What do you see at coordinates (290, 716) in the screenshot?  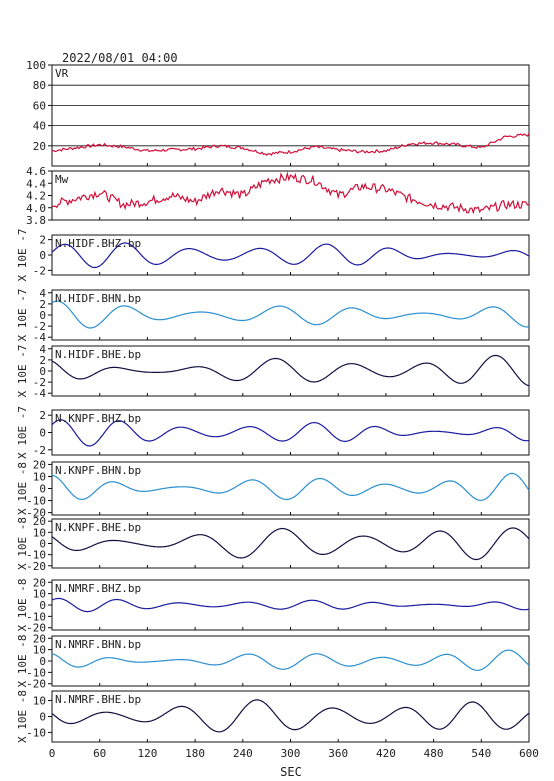 I see `trace-nmrf-bhe` at bounding box center [290, 716].